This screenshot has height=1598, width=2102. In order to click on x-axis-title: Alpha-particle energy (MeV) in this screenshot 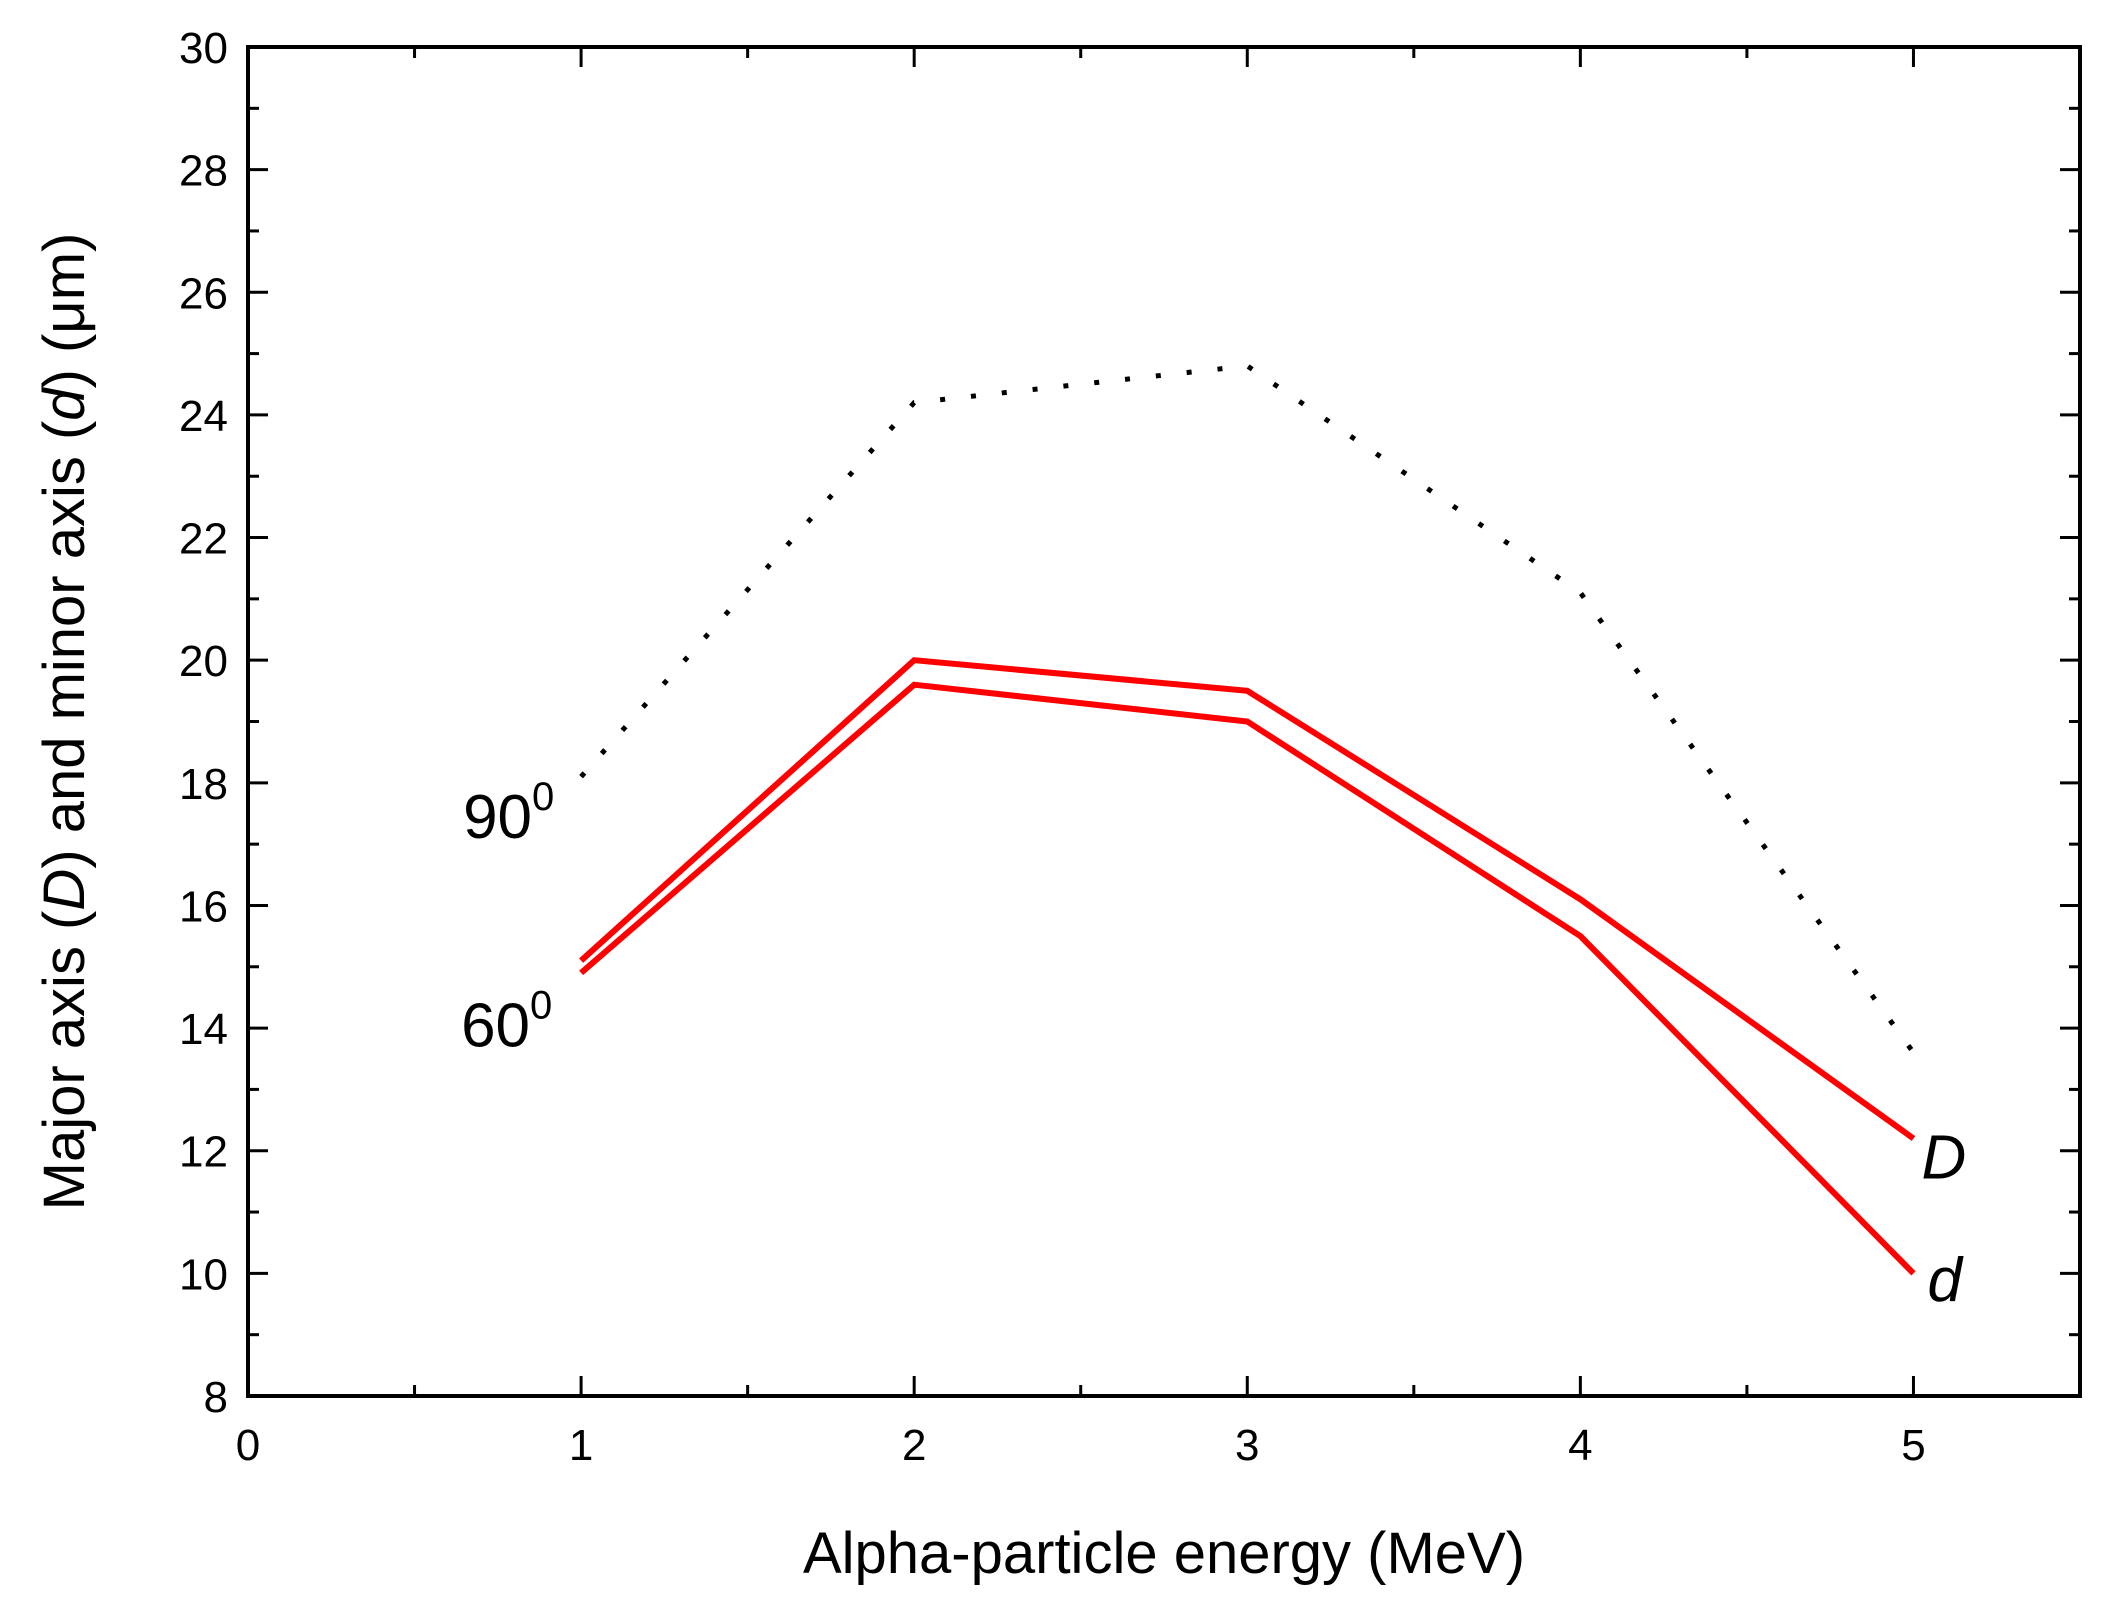, I will do `click(1164, 1553)`.